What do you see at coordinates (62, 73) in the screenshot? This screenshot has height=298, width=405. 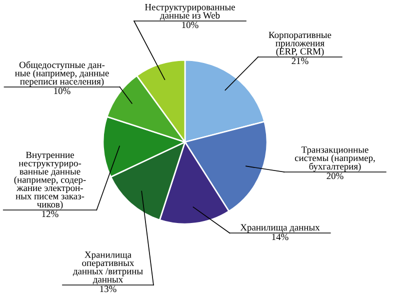 I see `slice-label: Общедоступные дан- ные (например, данные переписи населения)` at bounding box center [62, 73].